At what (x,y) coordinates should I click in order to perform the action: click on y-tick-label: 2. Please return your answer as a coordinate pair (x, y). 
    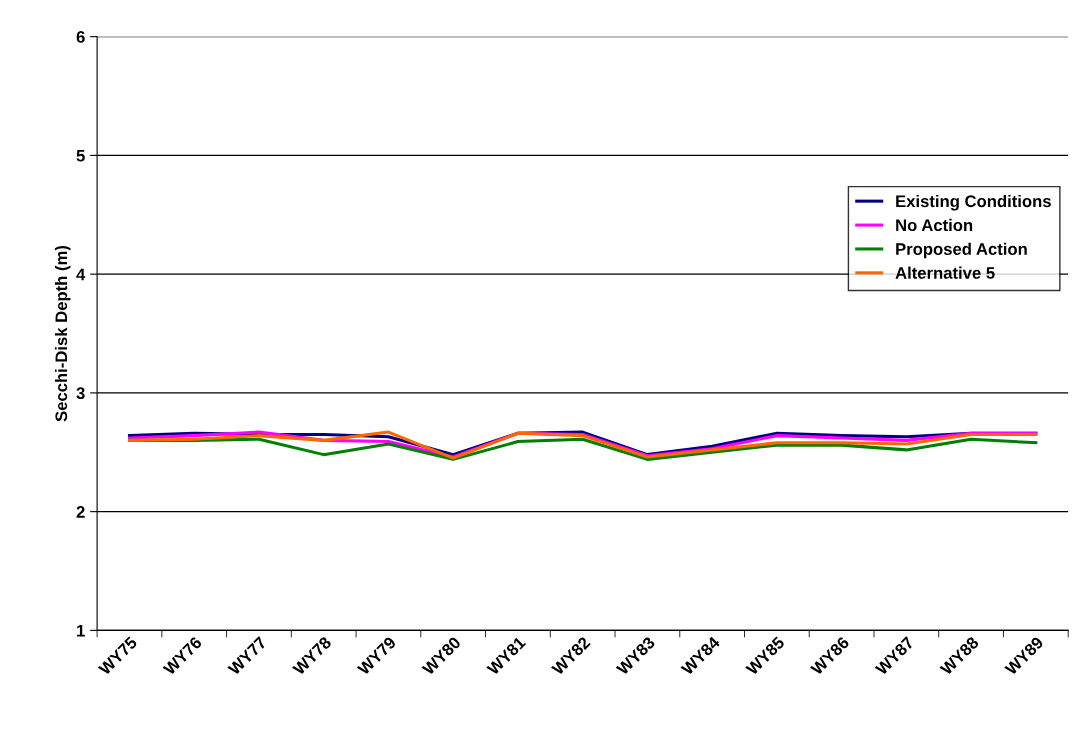
    Looking at the image, I should click on (80, 512).